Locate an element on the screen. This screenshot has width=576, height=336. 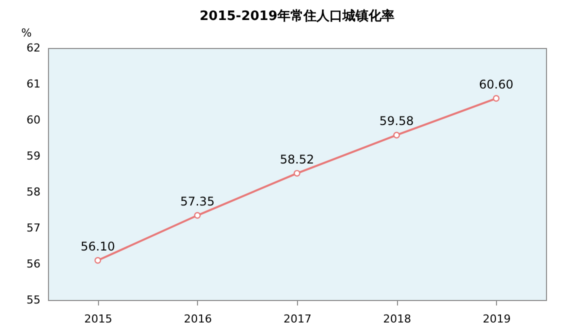
y-tick-label: 60 is located at coordinates (33, 120).